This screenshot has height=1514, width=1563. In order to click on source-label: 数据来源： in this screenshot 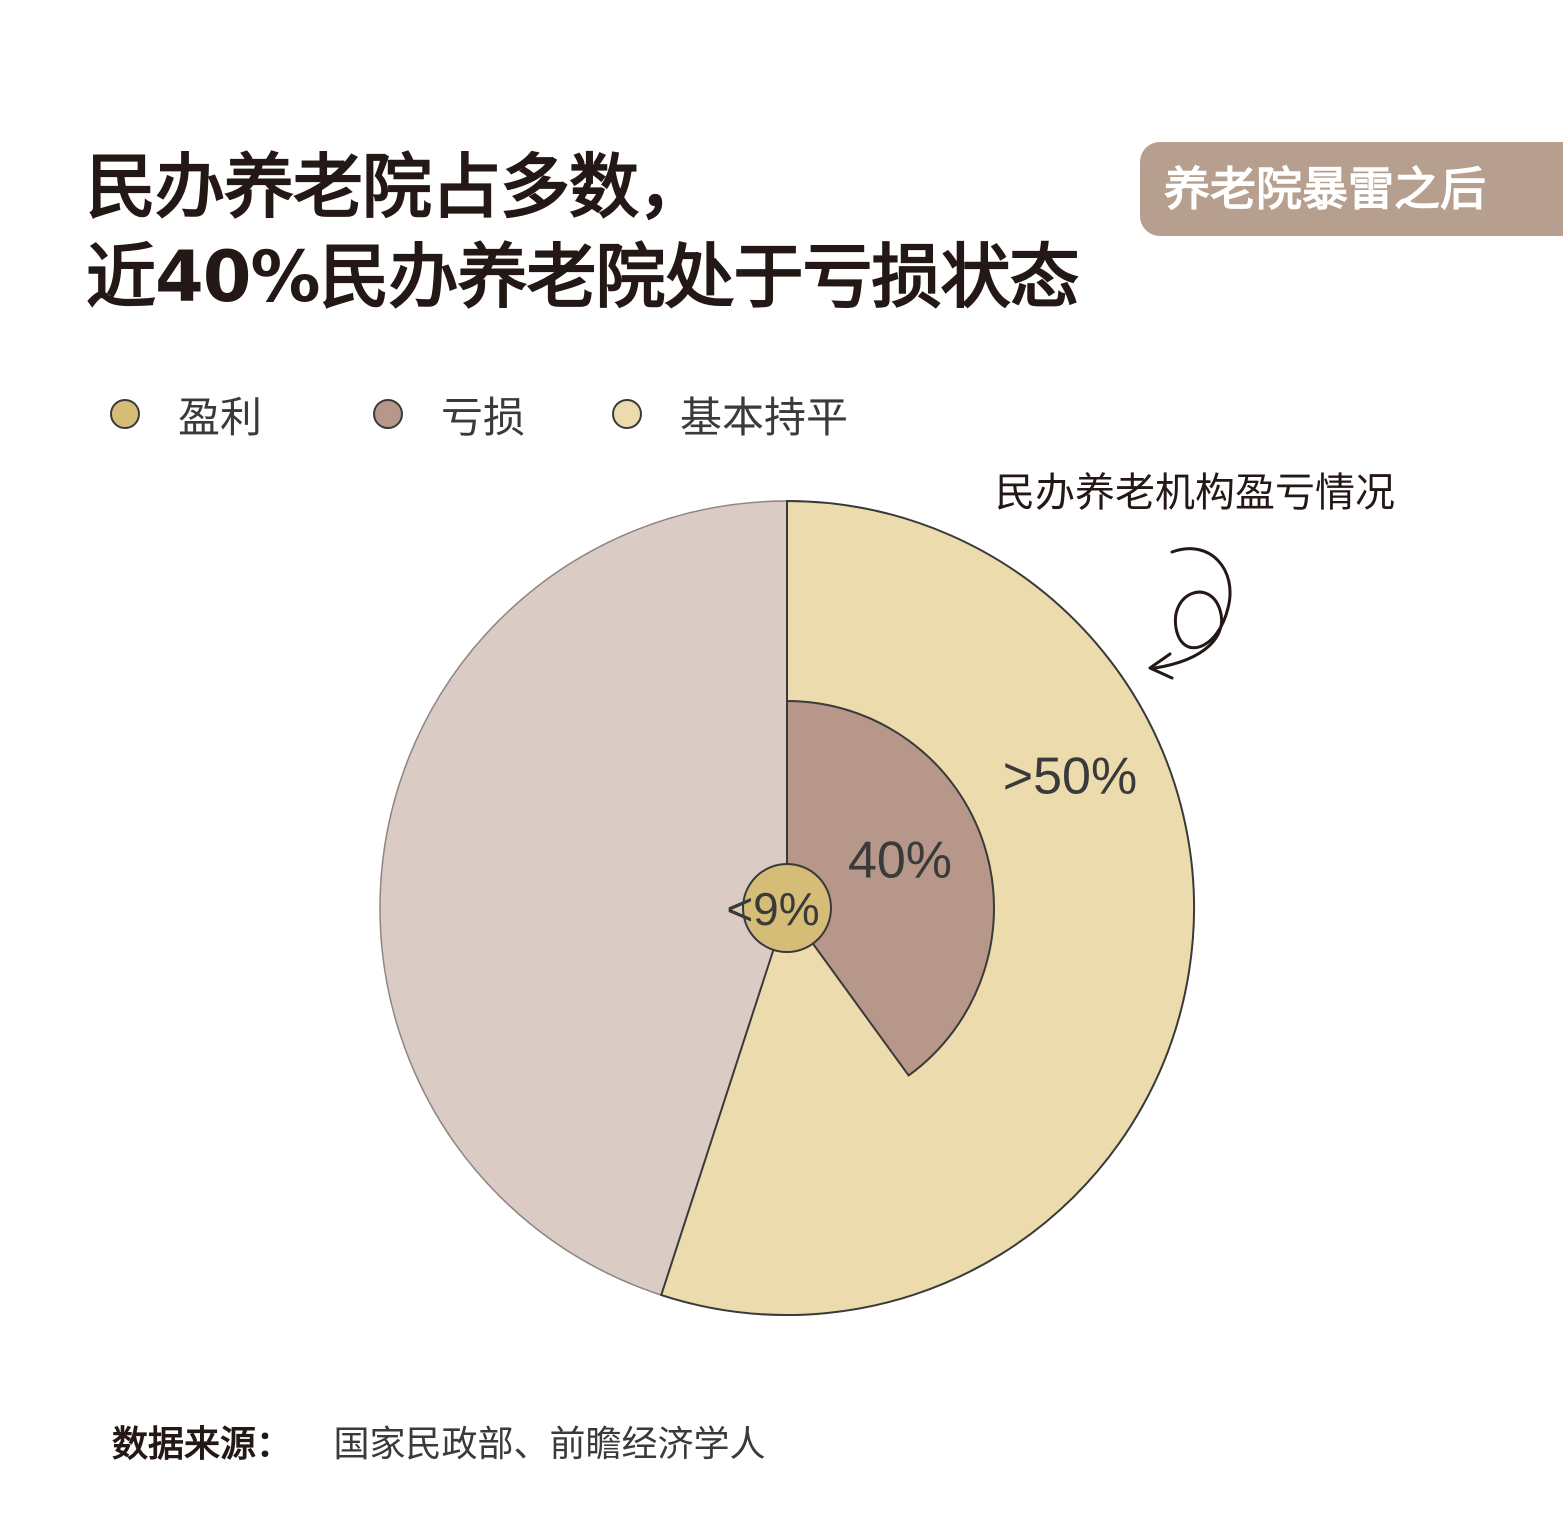, I will do `click(202, 1444)`.